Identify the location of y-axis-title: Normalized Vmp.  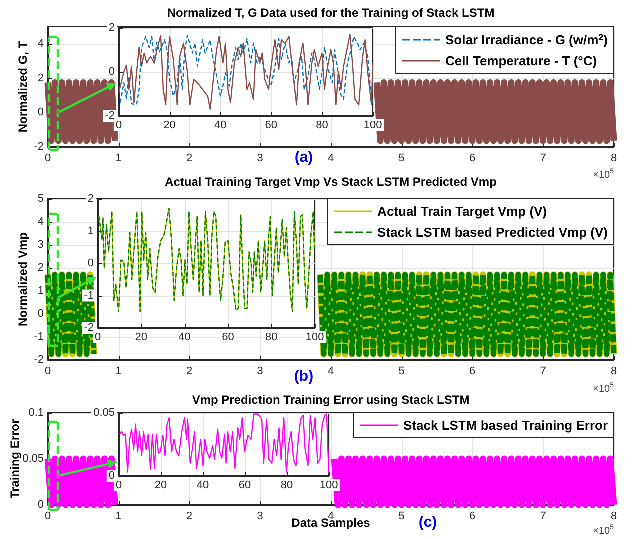
(23, 279).